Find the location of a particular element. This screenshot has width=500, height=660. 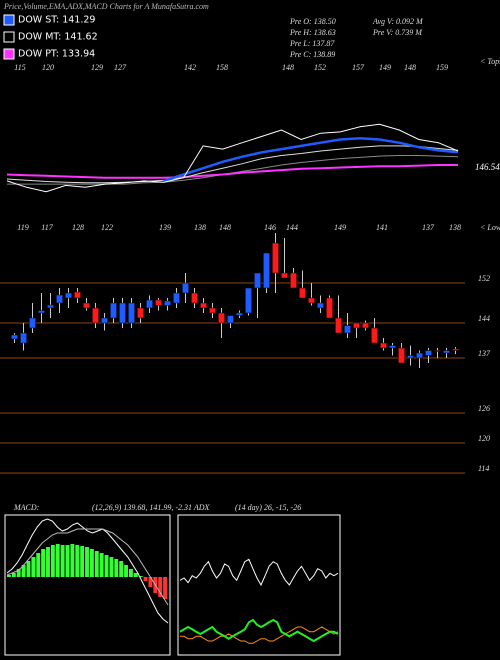

lows-label: 144 is located at coordinates (292, 227).